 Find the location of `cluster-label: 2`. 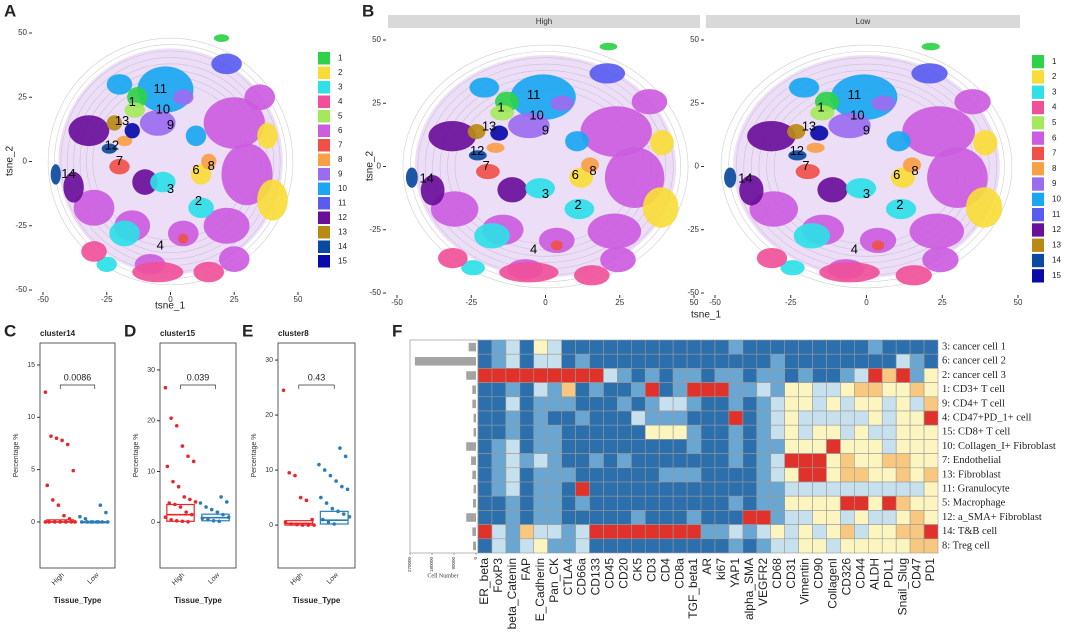

cluster-label: 2 is located at coordinates (899, 204).